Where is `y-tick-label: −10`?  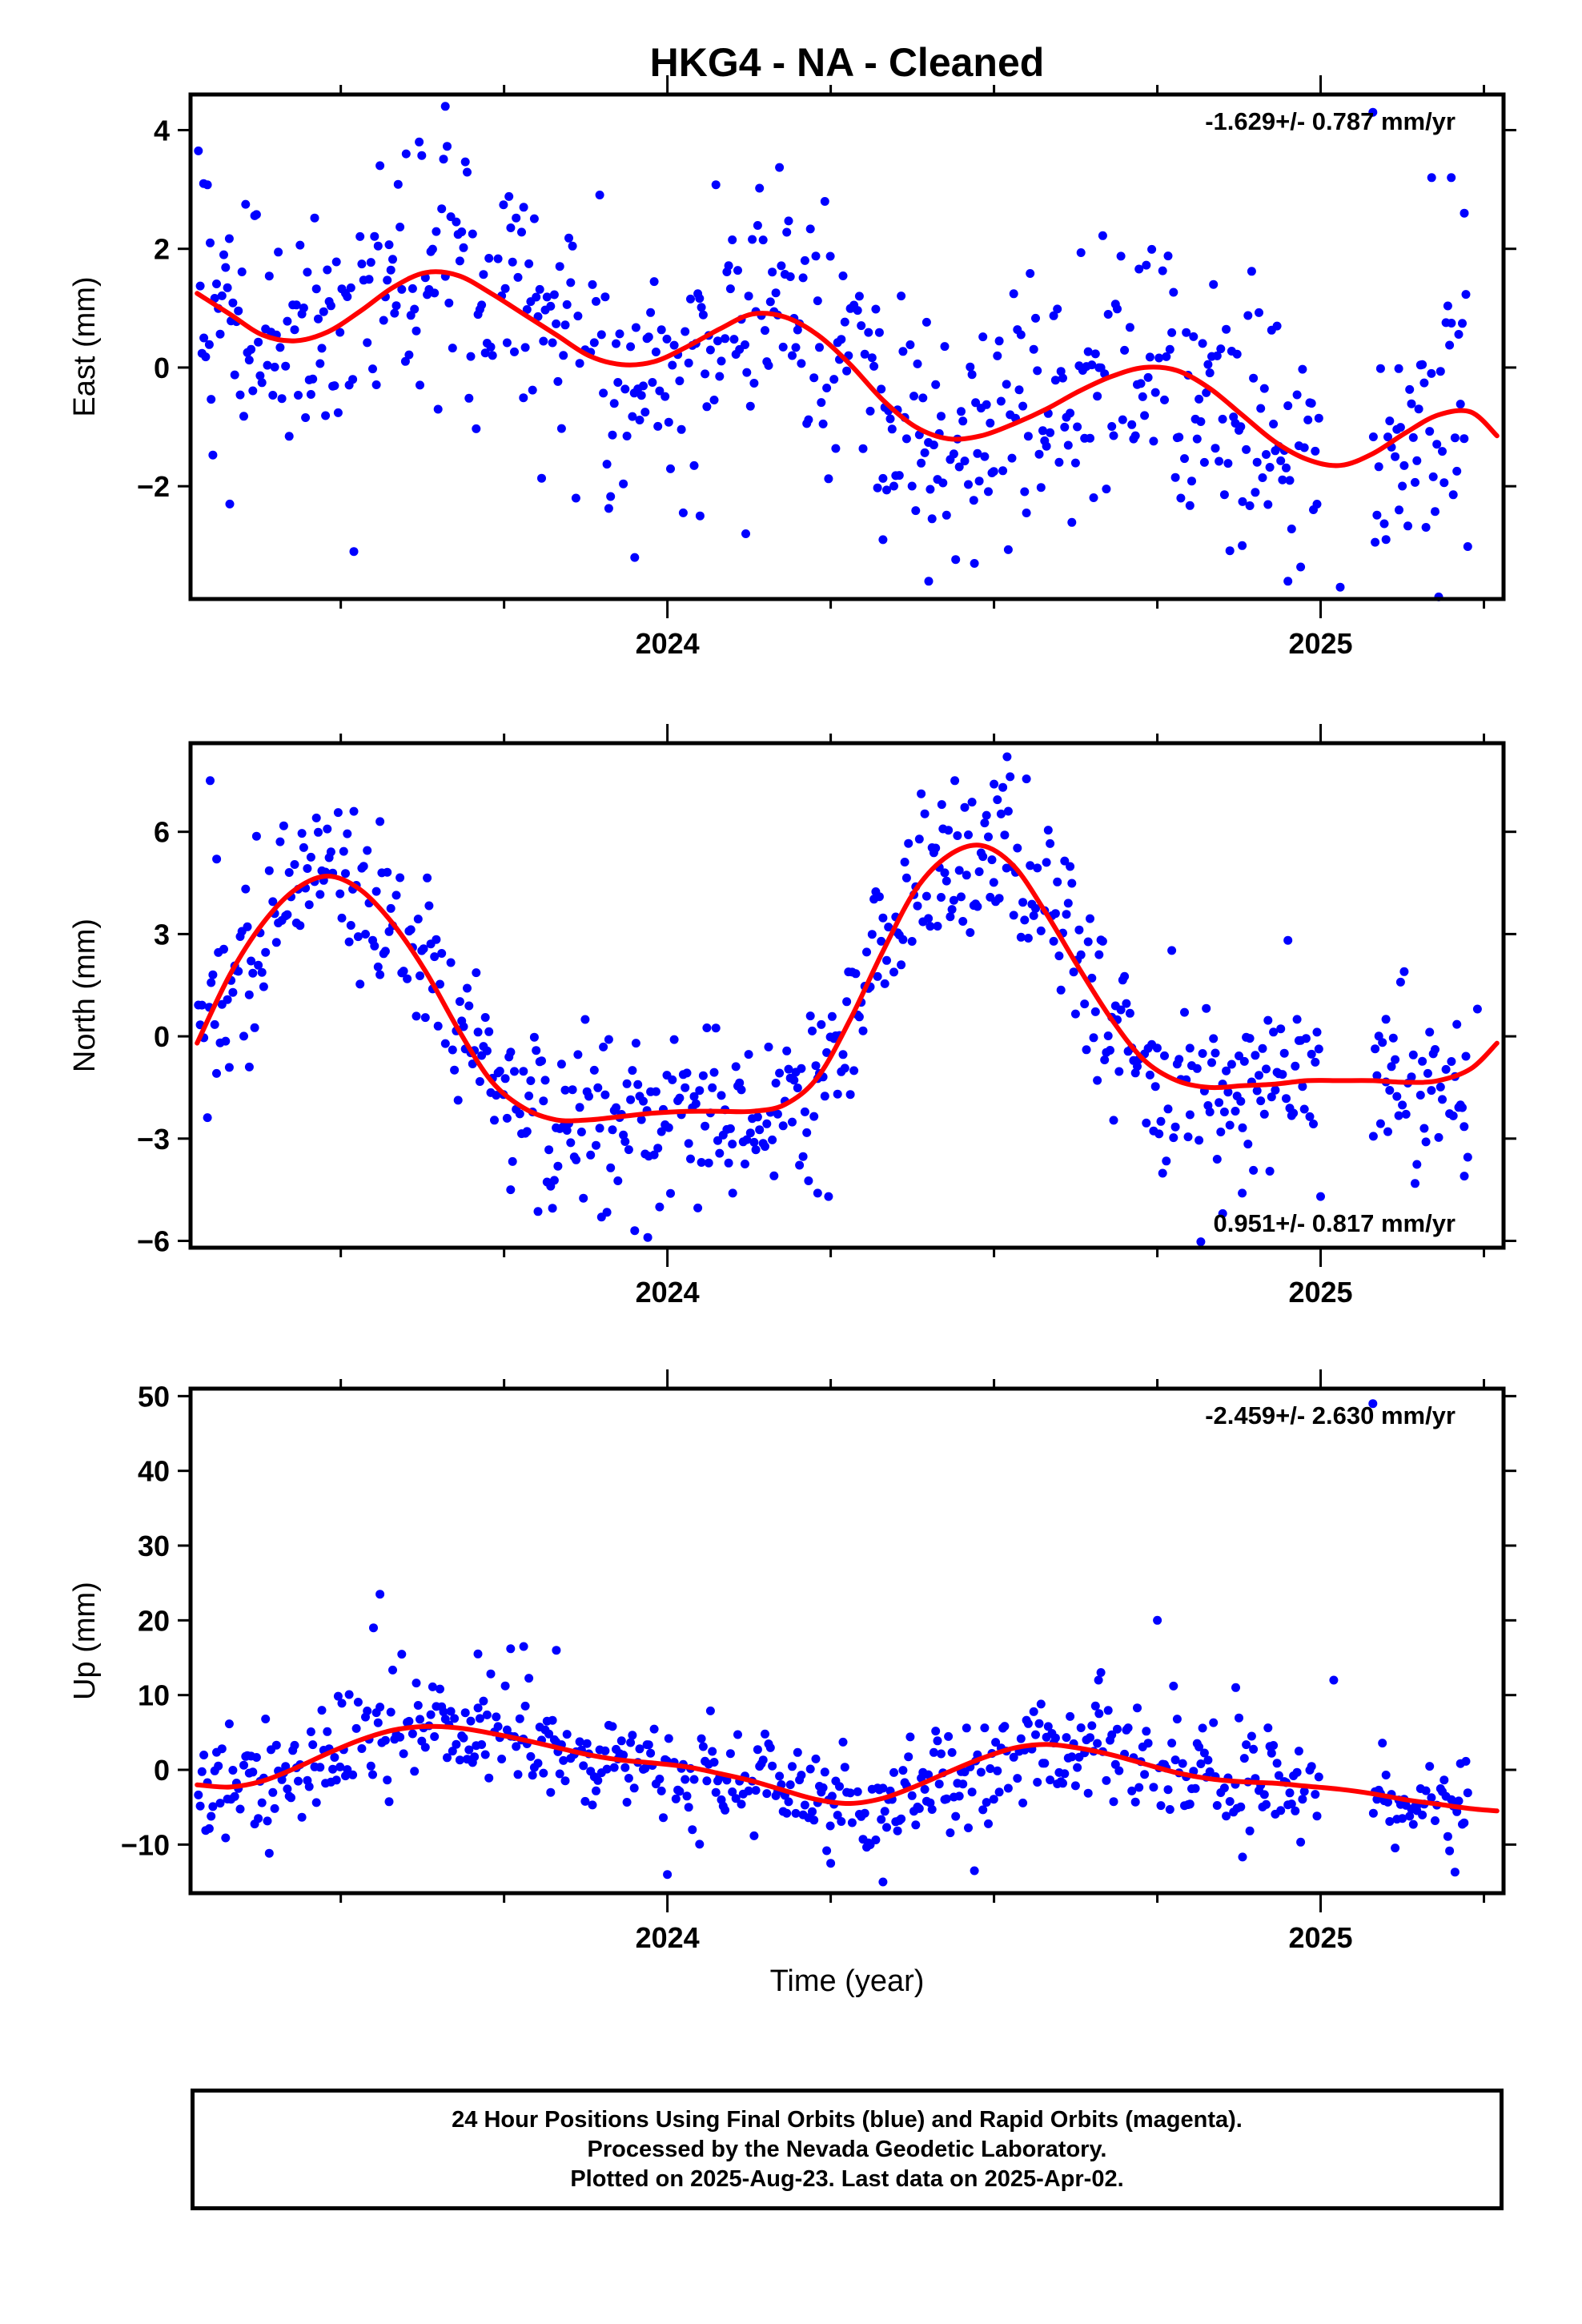 y-tick-label: −10 is located at coordinates (145, 1845).